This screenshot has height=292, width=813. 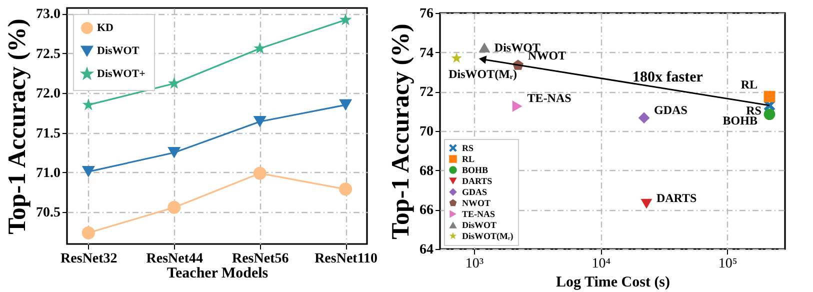 I want to click on x-tick-label: ResNet56, so click(x=260, y=259).